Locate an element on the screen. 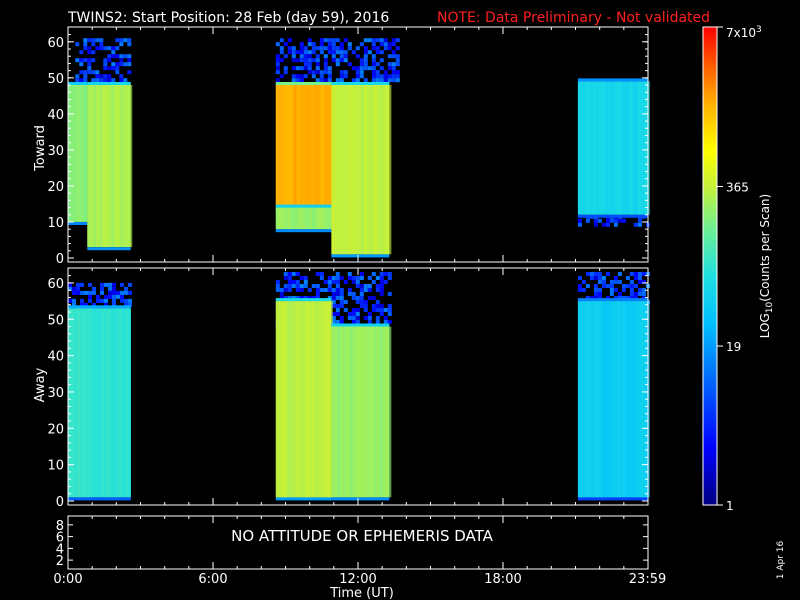  x-tick-label: 12:00 is located at coordinates (357, 579).